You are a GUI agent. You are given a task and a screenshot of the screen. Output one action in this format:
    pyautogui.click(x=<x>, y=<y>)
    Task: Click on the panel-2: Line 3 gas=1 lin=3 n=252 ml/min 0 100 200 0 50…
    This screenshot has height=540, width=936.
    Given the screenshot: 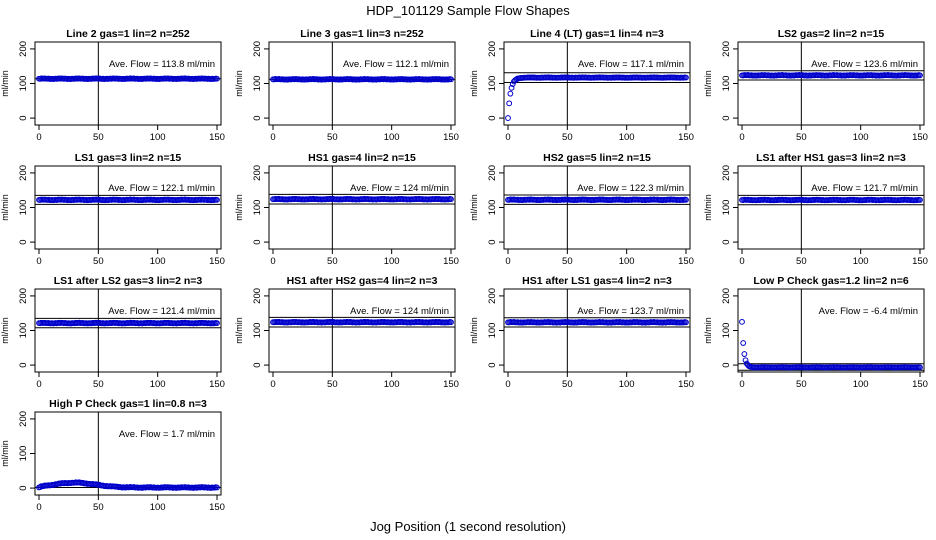 What is the action you would take?
    pyautogui.click(x=346, y=85)
    